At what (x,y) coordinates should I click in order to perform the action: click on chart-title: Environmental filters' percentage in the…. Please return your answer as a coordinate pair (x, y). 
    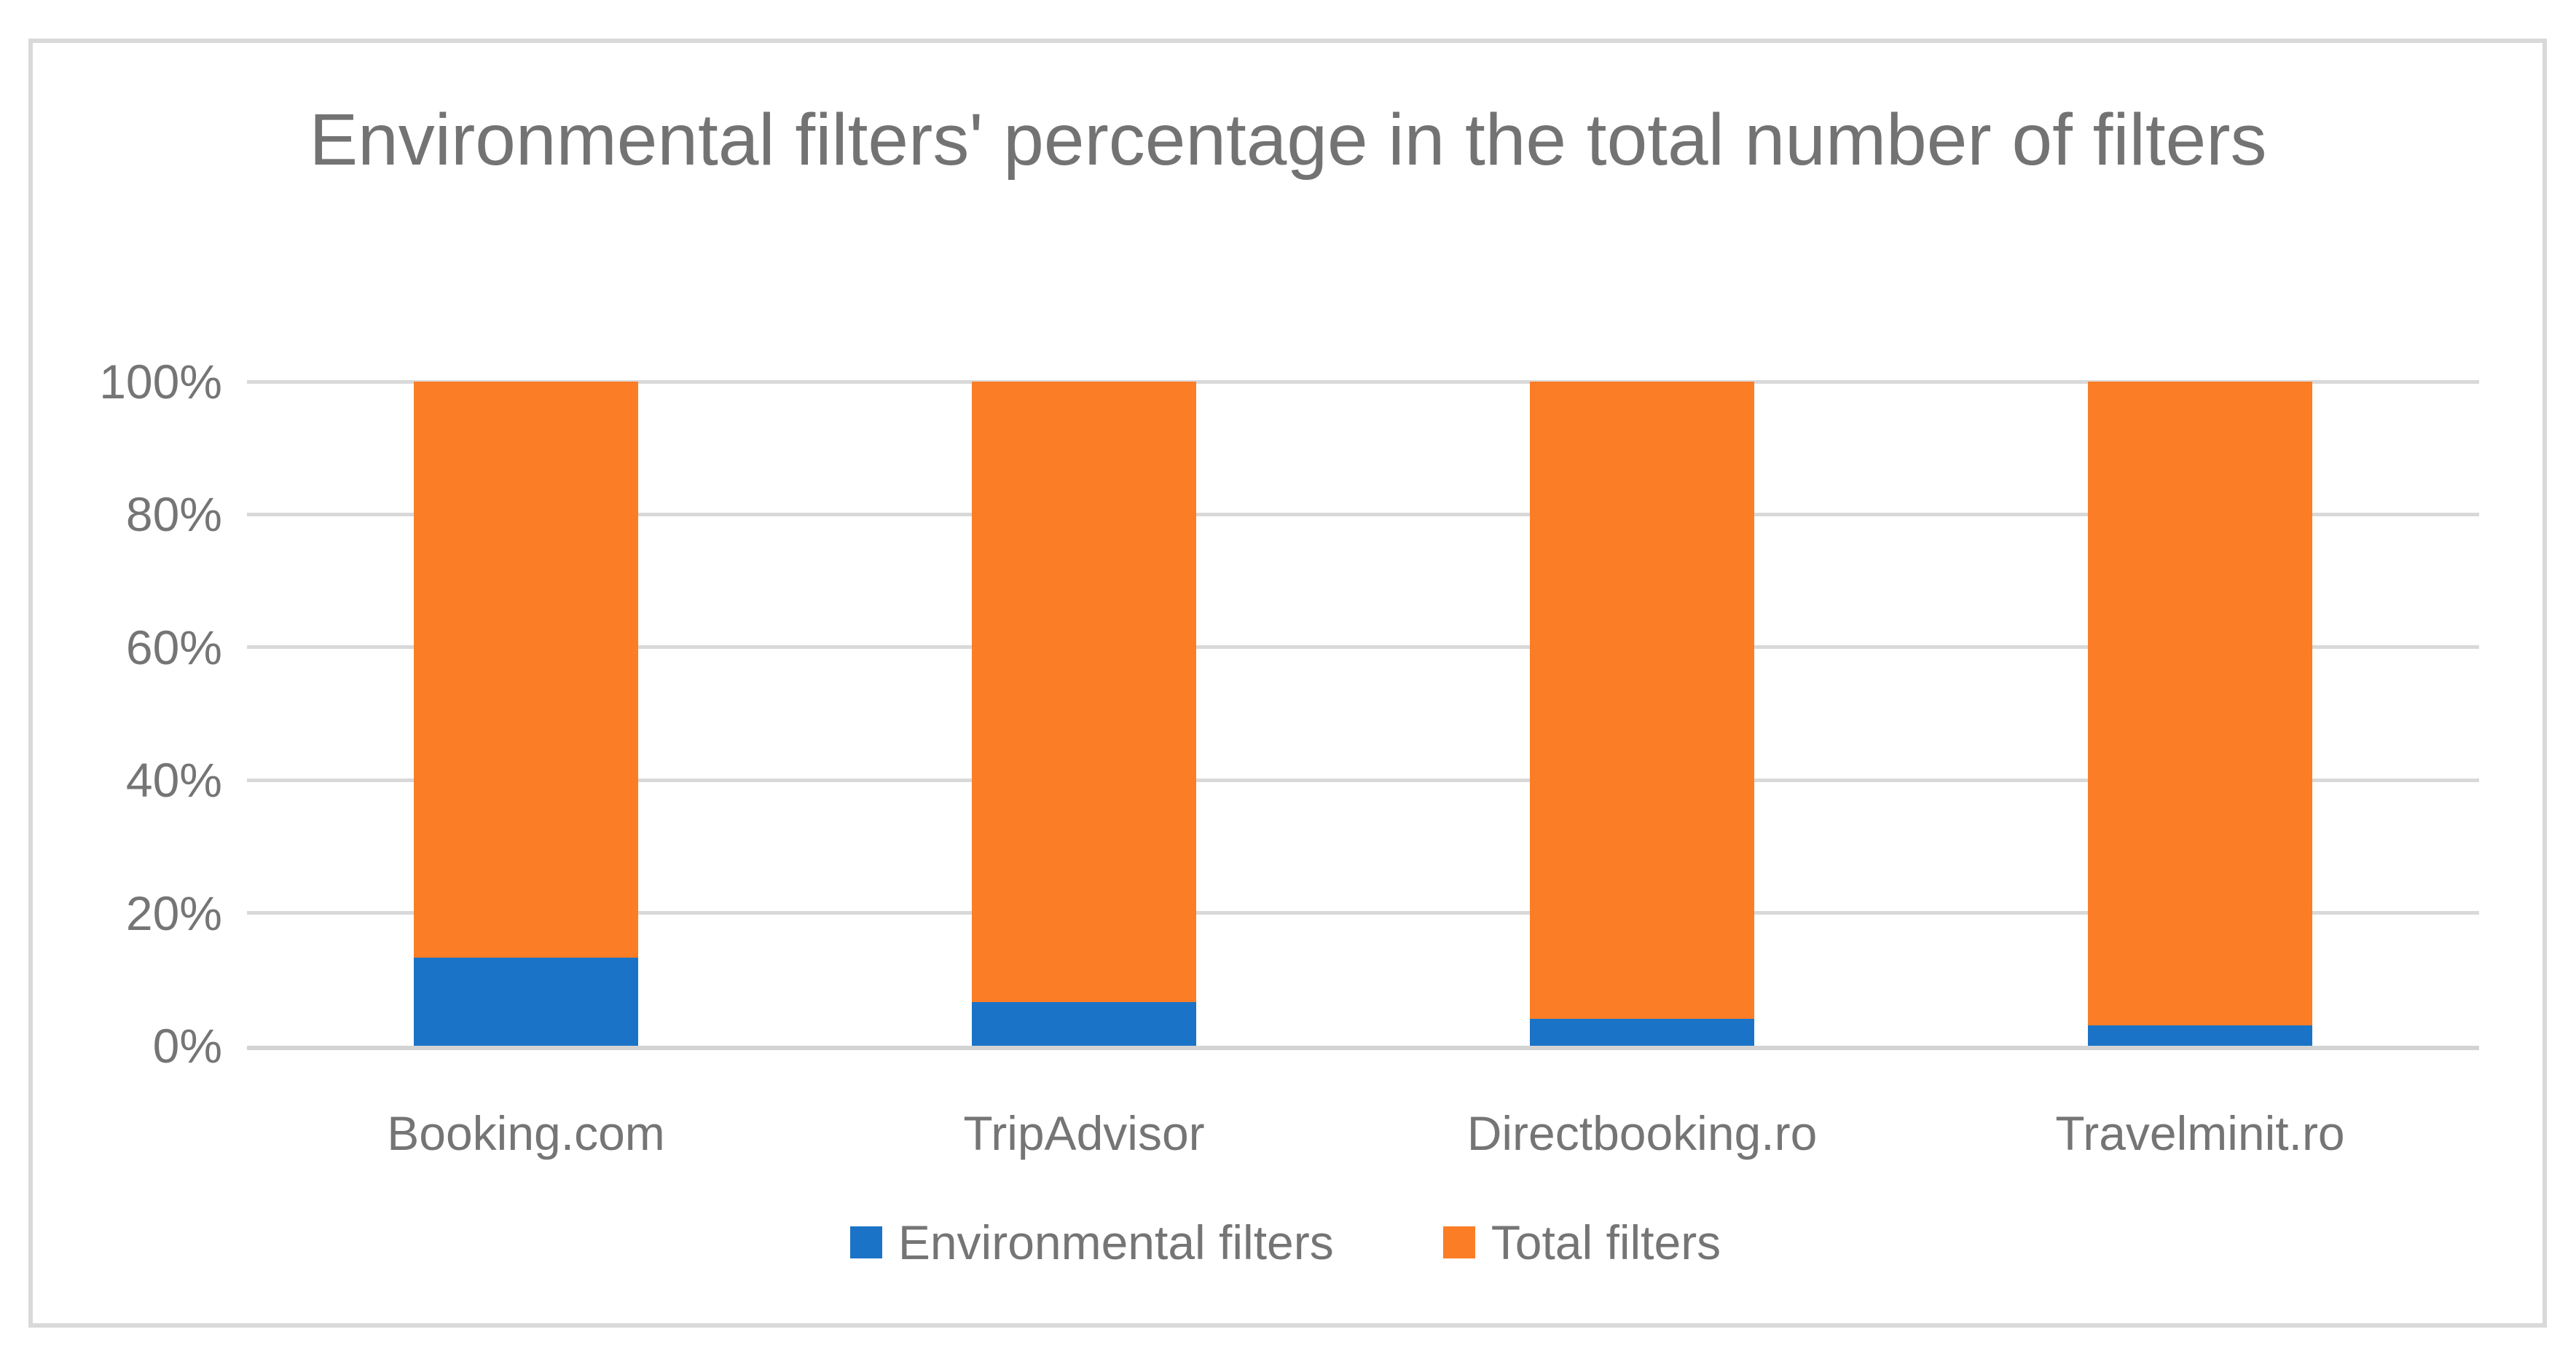
    Looking at the image, I should click on (1288, 140).